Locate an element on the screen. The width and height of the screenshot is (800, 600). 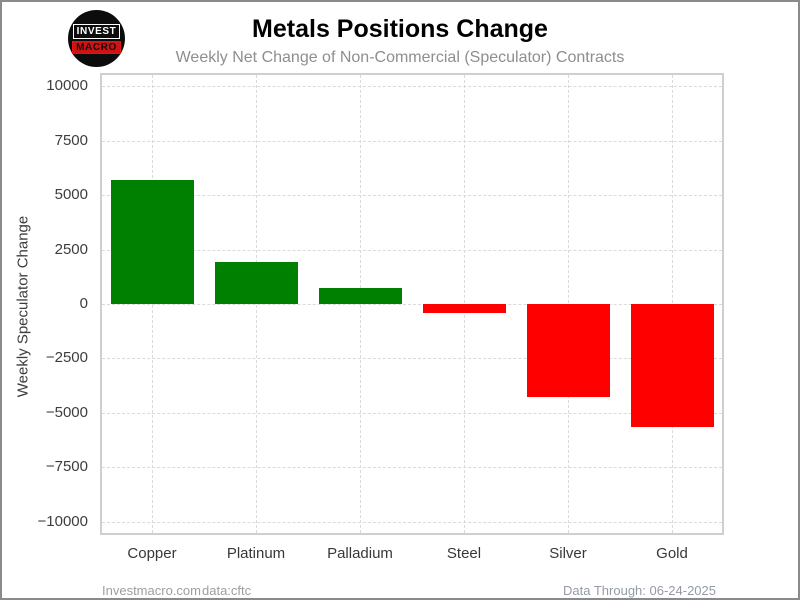
gridline-h--7500 is located at coordinates (412, 468).